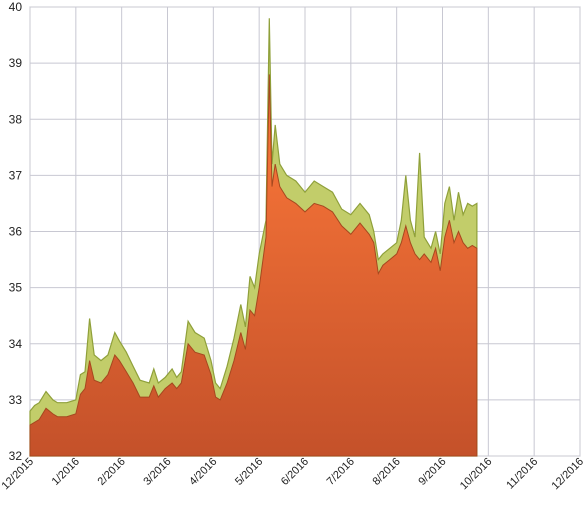 Image resolution: width=588 pixels, height=508 pixels. What do you see at coordinates (16, 119) in the screenshot?
I see `y-tick-label: 38` at bounding box center [16, 119].